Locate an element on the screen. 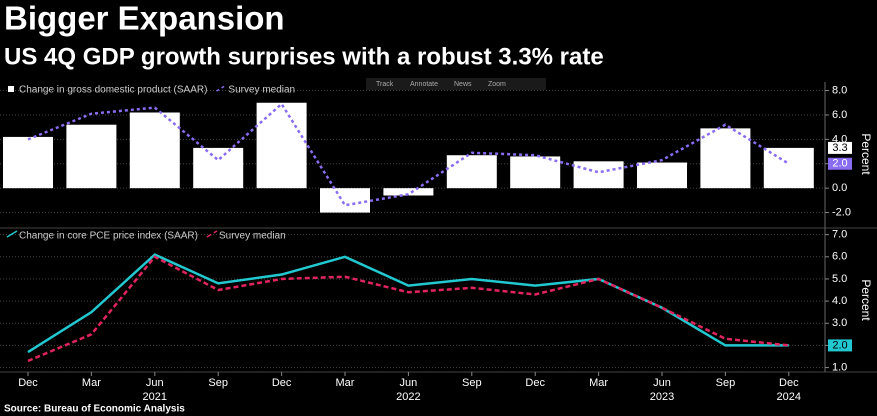 The image size is (877, 416). y-tick-label: 8.0 is located at coordinates (839, 90).